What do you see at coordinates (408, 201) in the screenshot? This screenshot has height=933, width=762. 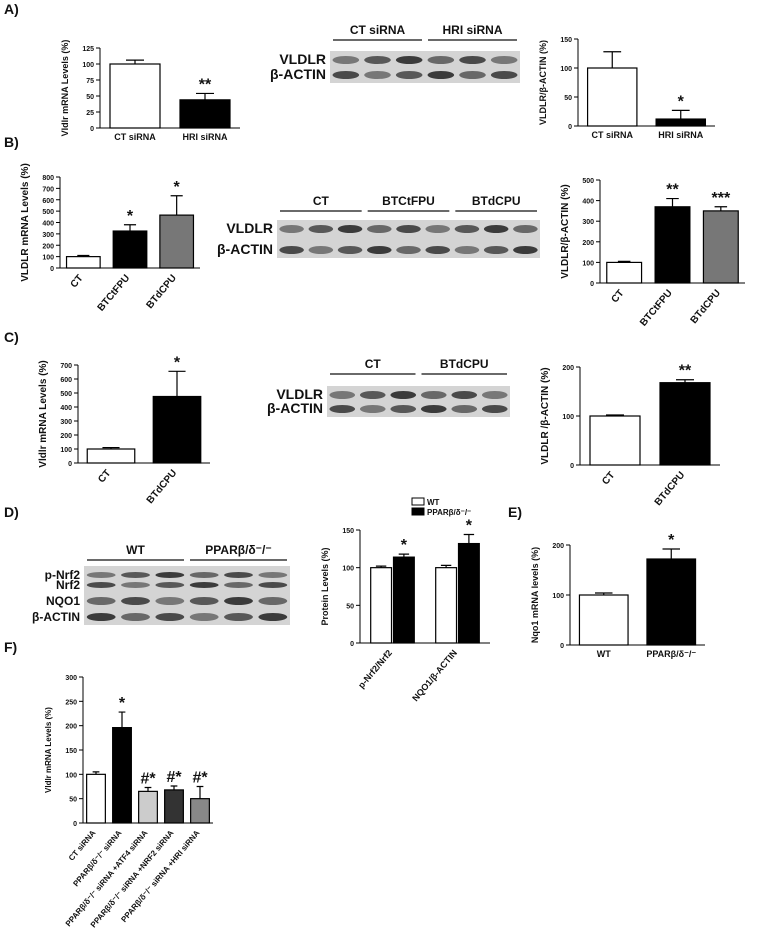 I see `lane-header: BTCtFPU` at bounding box center [408, 201].